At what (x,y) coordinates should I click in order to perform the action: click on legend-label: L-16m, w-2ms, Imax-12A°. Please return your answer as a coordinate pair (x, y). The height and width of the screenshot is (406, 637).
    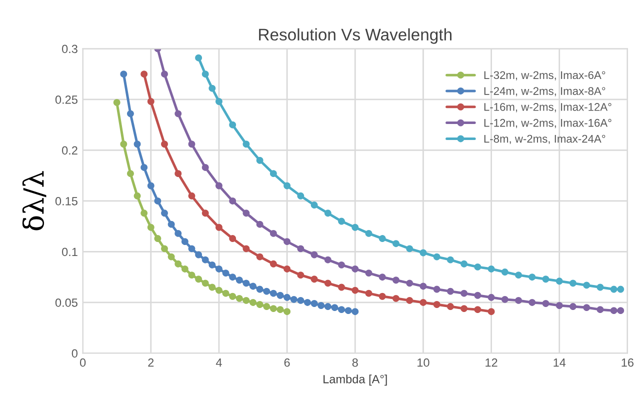
    Looking at the image, I should click on (548, 107).